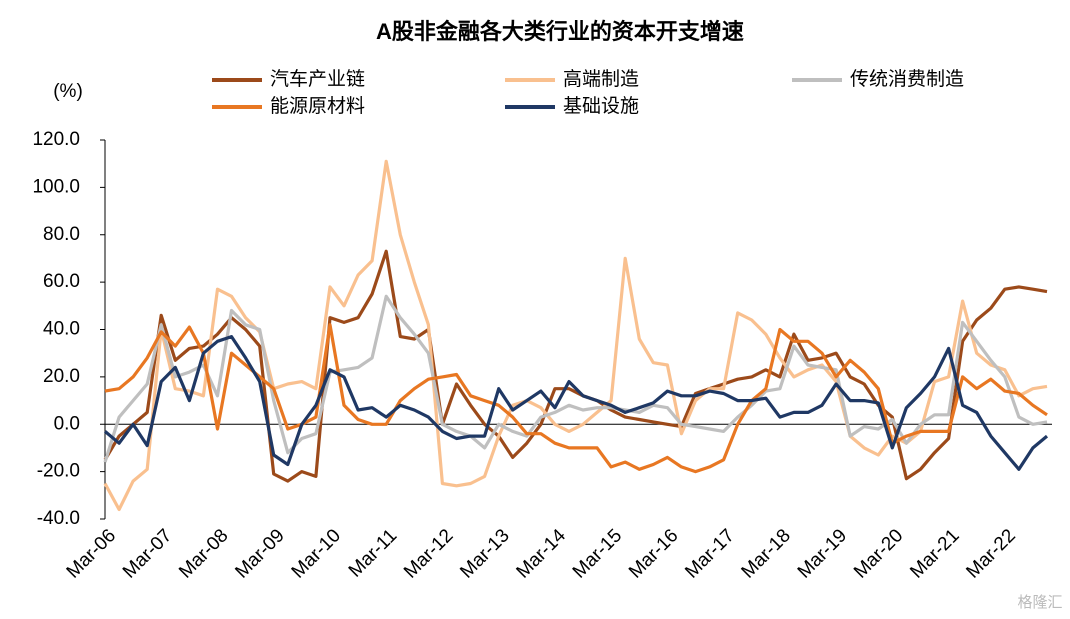 The image size is (1070, 619). Describe the element at coordinates (317, 106) in the screenshot. I see `legend-label: 能源原材料` at that location.